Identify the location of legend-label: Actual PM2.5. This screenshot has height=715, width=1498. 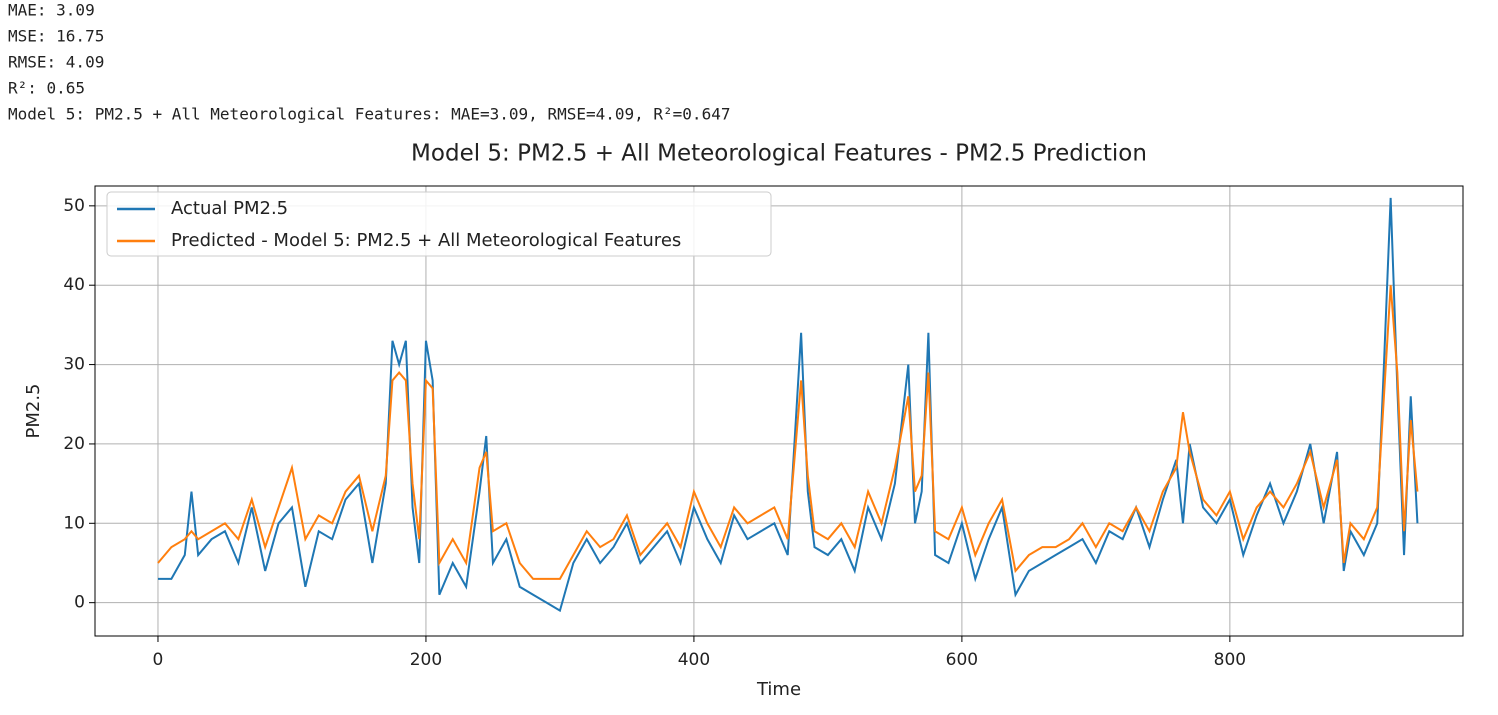
(229, 208).